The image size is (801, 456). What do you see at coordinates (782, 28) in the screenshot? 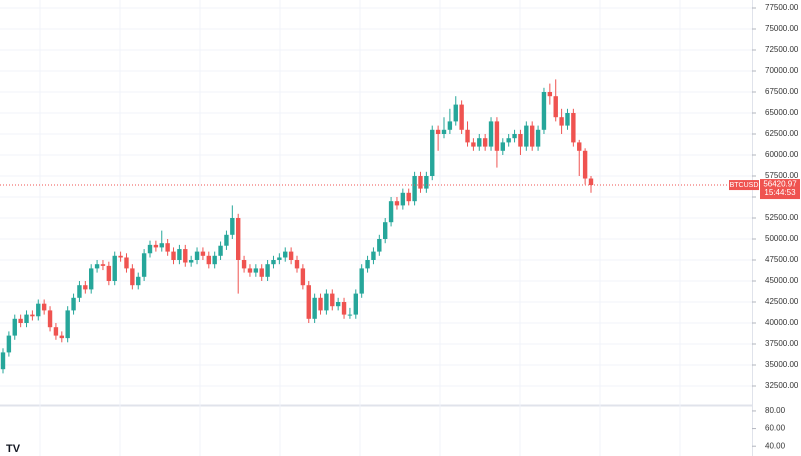
I see `y-tick-label: 75000.00` at bounding box center [782, 28].